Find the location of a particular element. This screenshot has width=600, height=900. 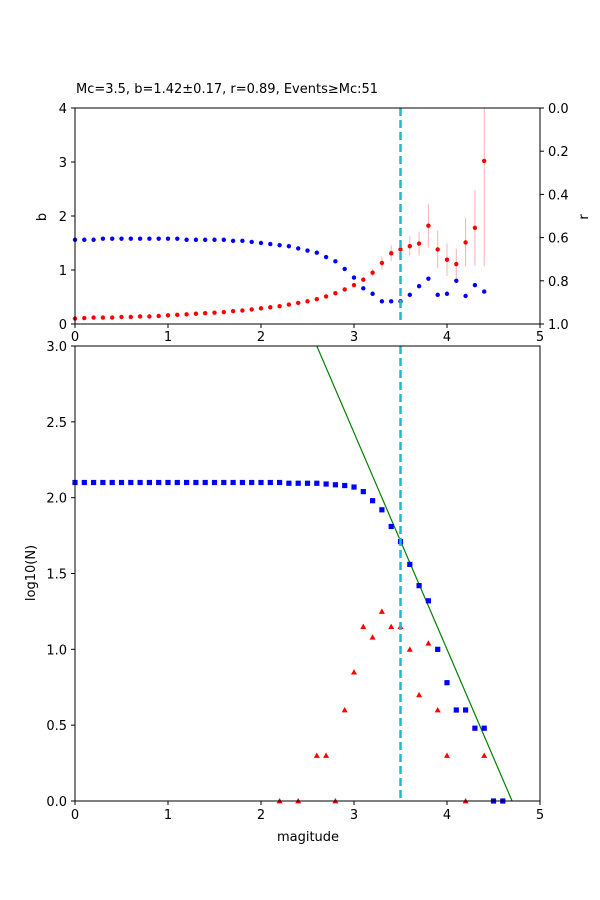

x-tick-label: 3 is located at coordinates (354, 815).